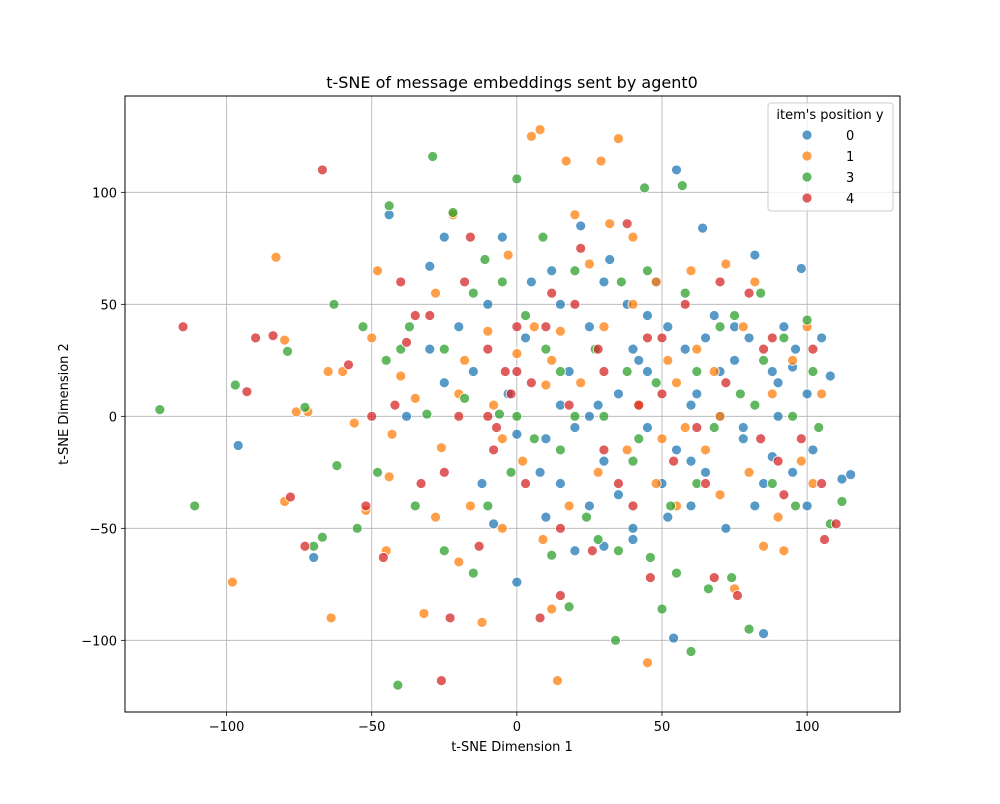 Image resolution: width=1000 pixels, height=804 pixels. Describe the element at coordinates (517, 727) in the screenshot. I see `x-tick-label: 0` at that location.